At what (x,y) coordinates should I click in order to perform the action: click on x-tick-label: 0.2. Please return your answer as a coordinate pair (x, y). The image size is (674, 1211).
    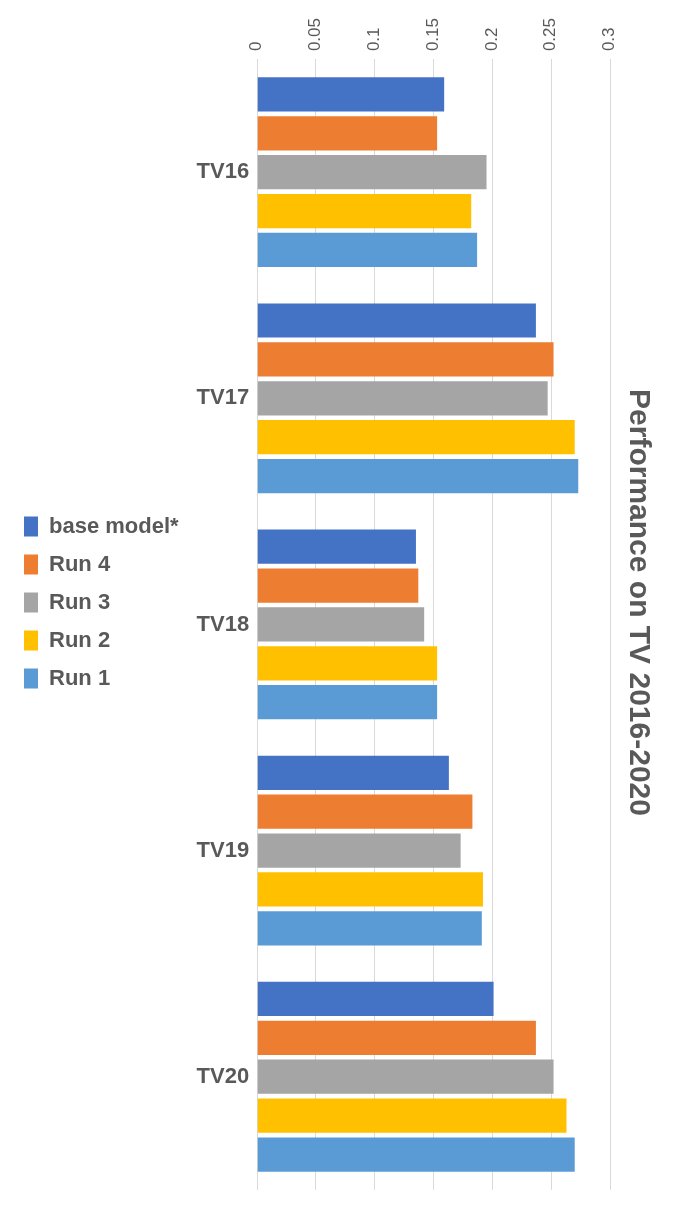
    Looking at the image, I should click on (491, 39).